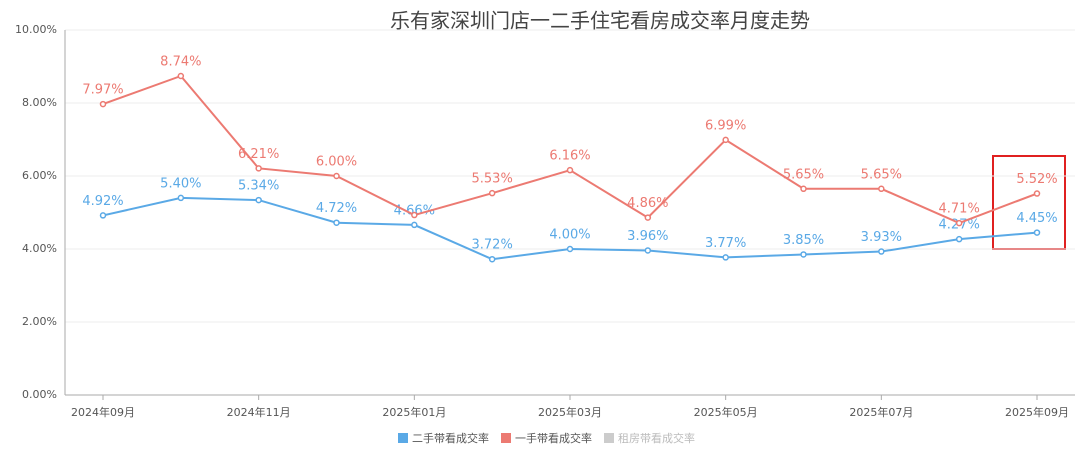  I want to click on data-label: 7.97%, so click(102, 90).